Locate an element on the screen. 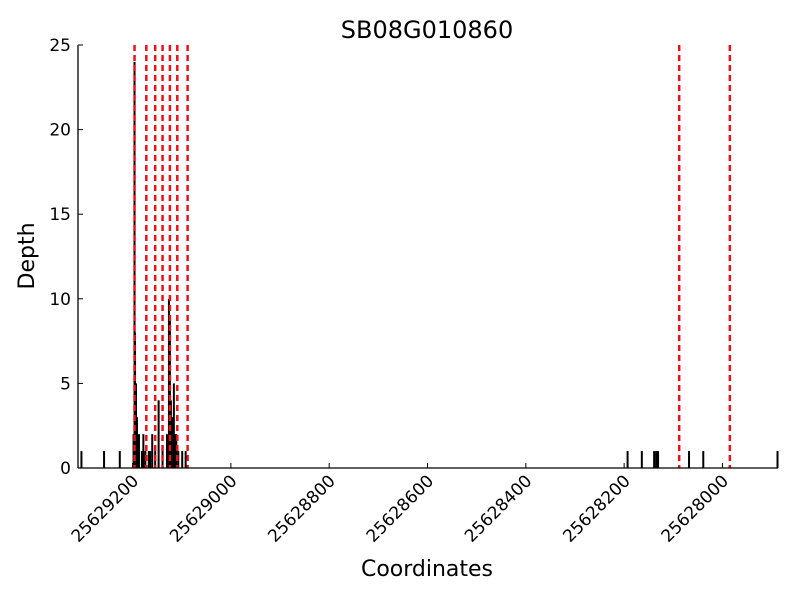 The width and height of the screenshot is (800, 600). y-ticks: 0 5 10 15 20 25 is located at coordinates (66, 257).